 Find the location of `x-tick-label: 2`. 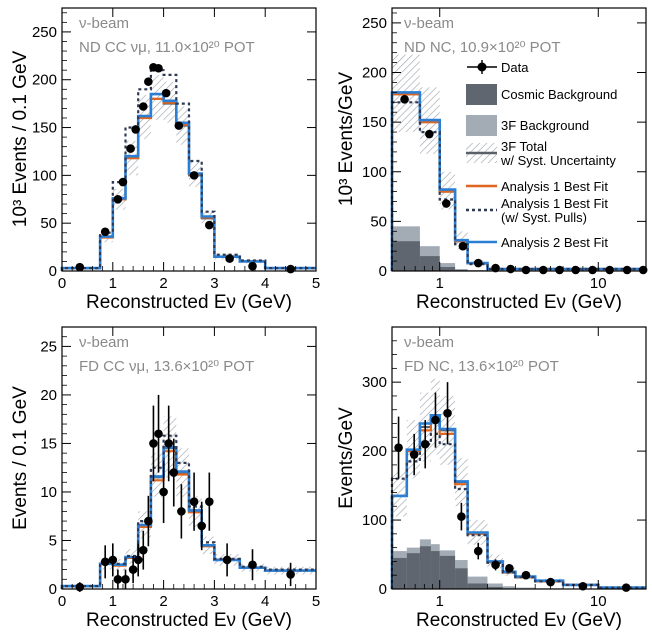

x-tick-label: 2 is located at coordinates (163, 601).